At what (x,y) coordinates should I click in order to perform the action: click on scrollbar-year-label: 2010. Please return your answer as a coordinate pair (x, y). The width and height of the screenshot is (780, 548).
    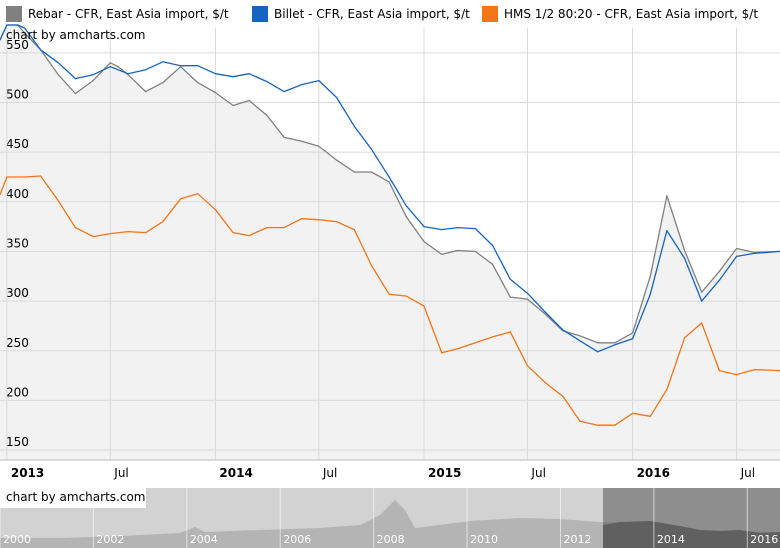
    Looking at the image, I should click on (484, 539).